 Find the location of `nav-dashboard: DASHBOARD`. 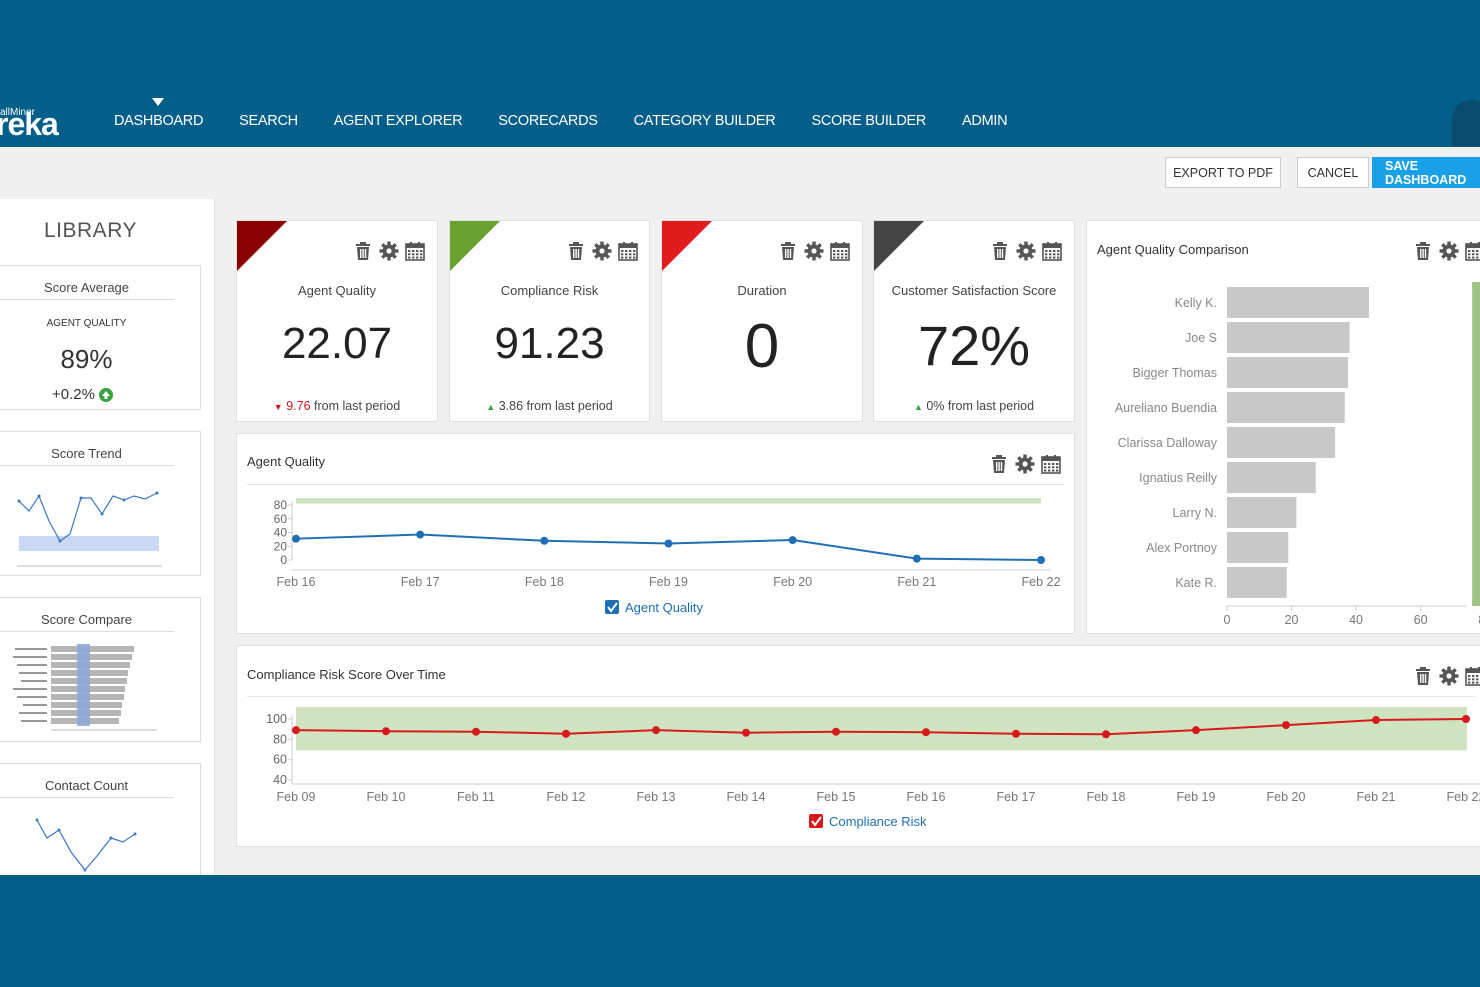

nav-dashboard: DASHBOARD is located at coordinates (159, 113).